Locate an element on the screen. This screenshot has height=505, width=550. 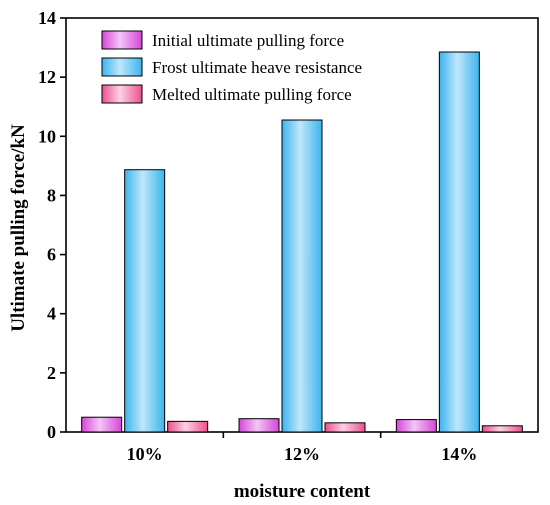
x-tick-label-14: 14% is located at coordinates (459, 454).